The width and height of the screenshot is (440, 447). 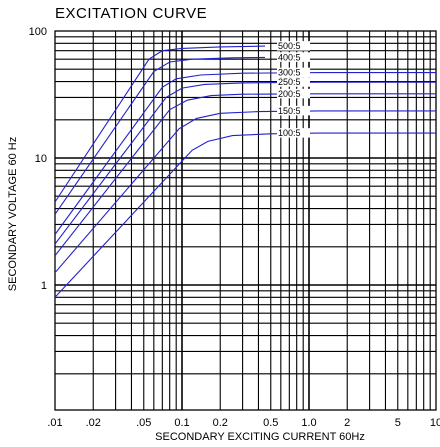 I want to click on x-tick-label: 0.2, so click(x=220, y=423).